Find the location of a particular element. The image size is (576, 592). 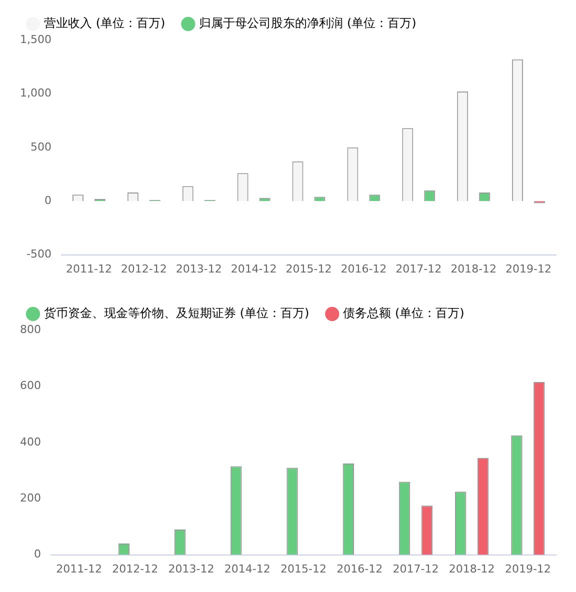

y-tick-label: 200 is located at coordinates (30, 497).